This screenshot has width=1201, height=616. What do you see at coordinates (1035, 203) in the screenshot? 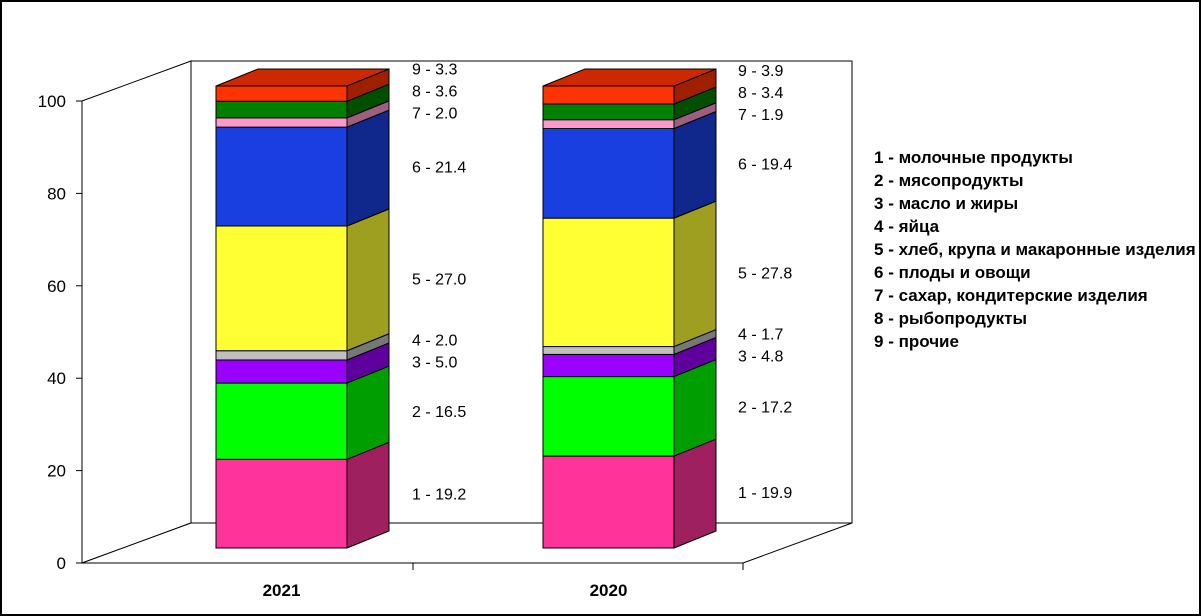
I see `legend-item: 3 - масло и жиры` at bounding box center [1035, 203].